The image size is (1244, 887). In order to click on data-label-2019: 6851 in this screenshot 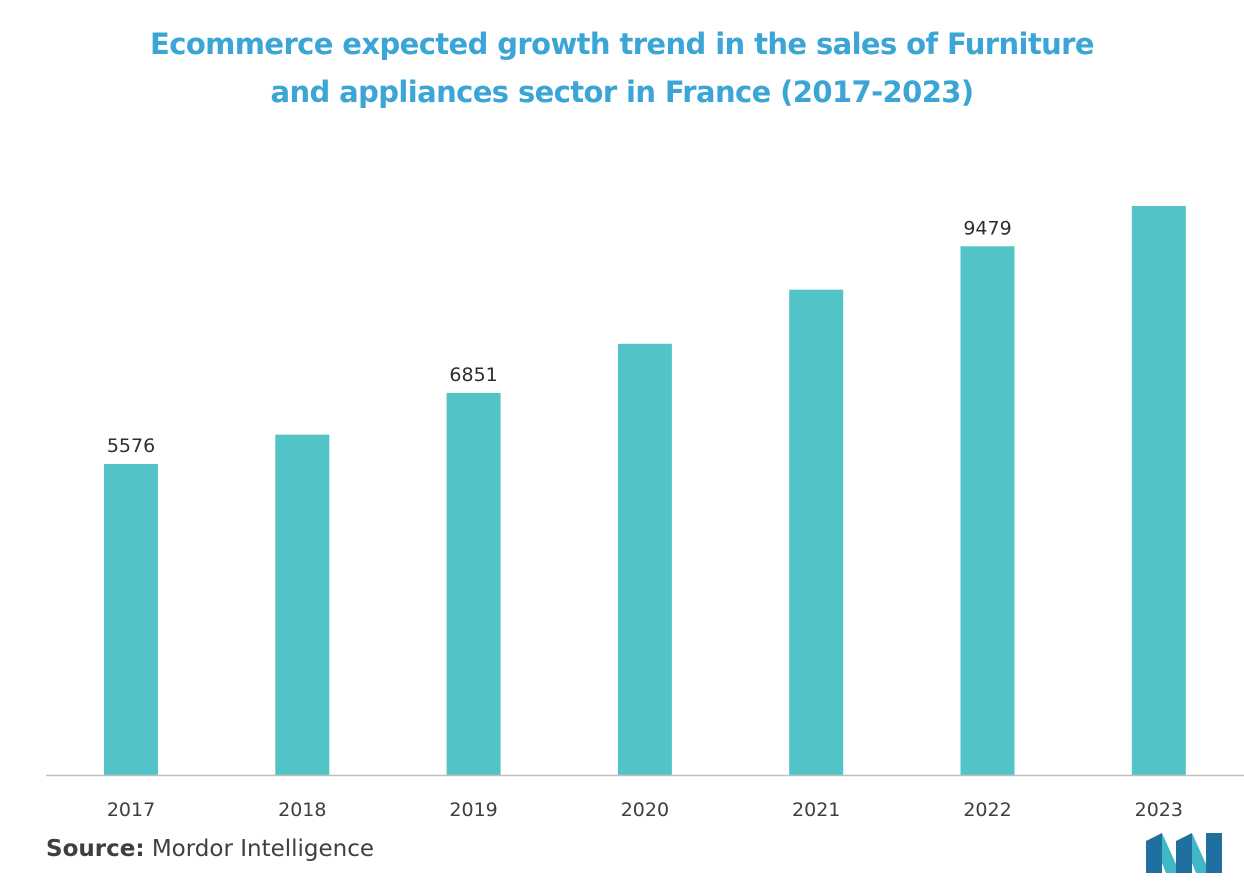, I will do `click(473, 375)`.